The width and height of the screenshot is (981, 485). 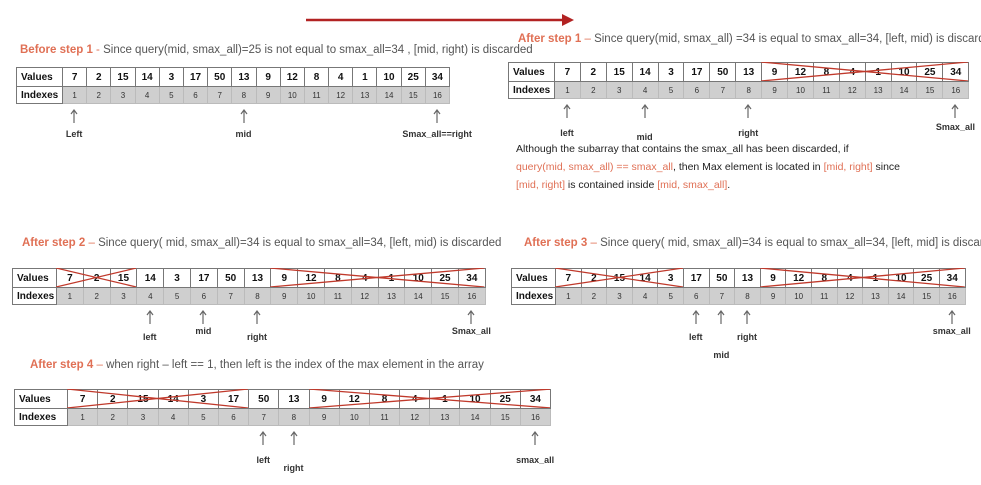 What do you see at coordinates (593, 72) in the screenshot?
I see `value-cell: 2` at bounding box center [593, 72].